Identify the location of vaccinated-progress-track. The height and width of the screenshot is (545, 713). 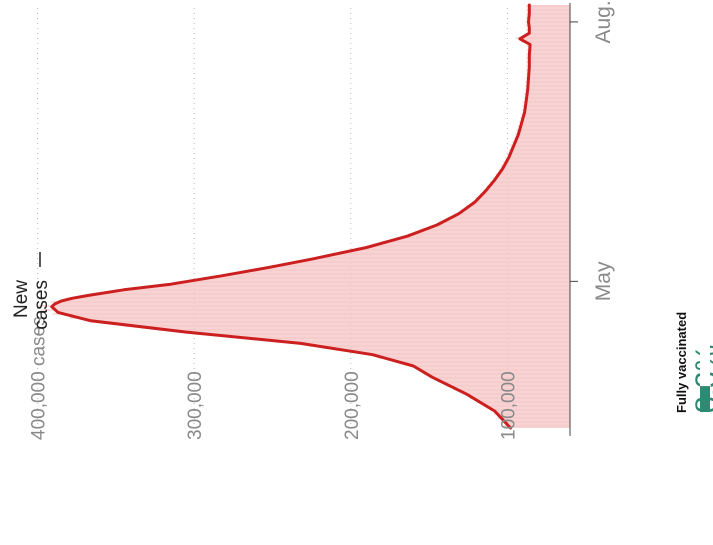
(705, 256).